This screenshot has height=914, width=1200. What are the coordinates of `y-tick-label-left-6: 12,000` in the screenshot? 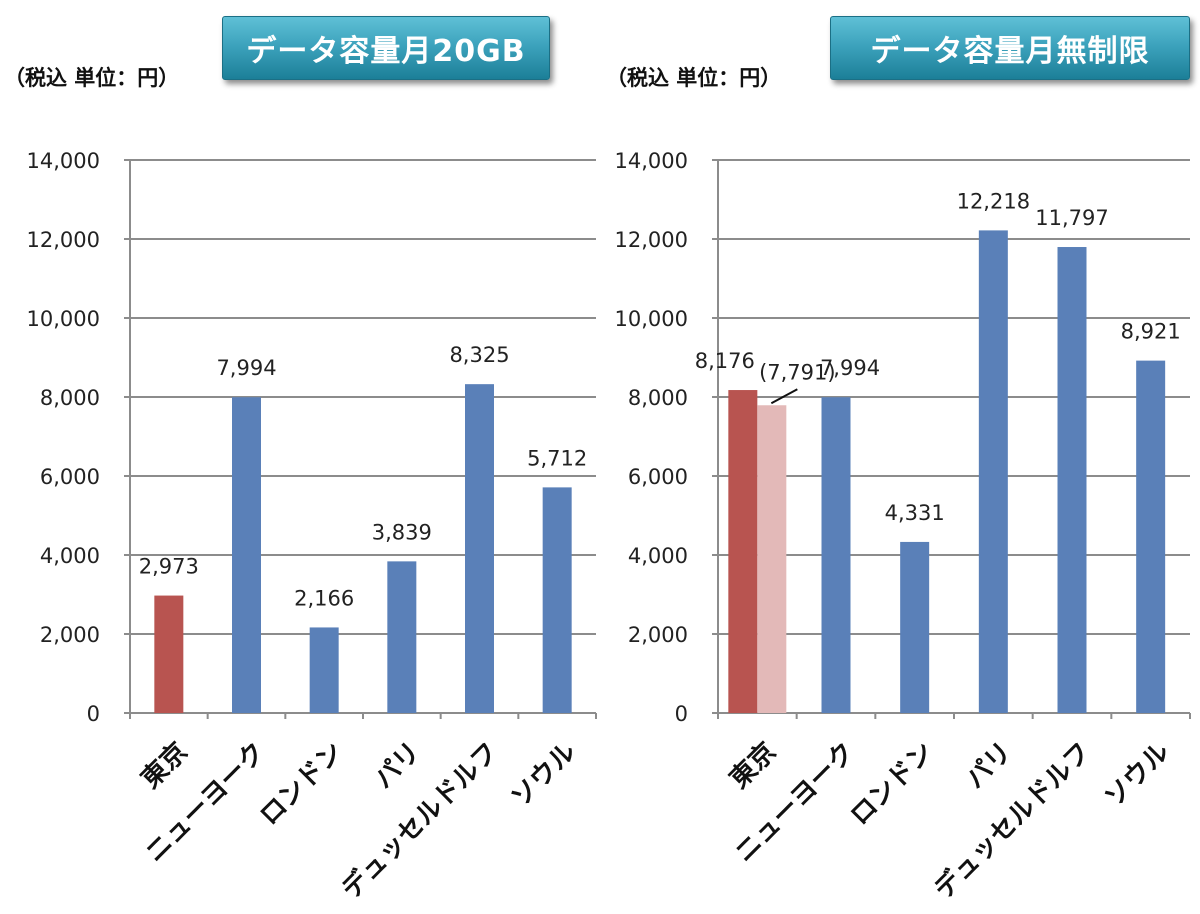 It's located at (63, 240).